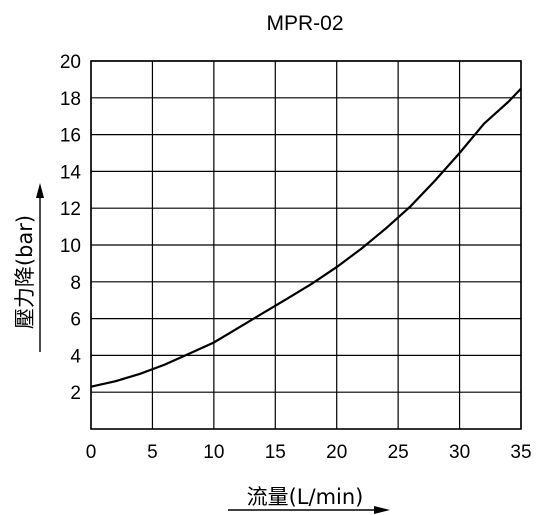 This screenshot has height=515, width=537. I want to click on x-tick-labels: 0 5 10 15 20 25 30 35, so click(309, 452).